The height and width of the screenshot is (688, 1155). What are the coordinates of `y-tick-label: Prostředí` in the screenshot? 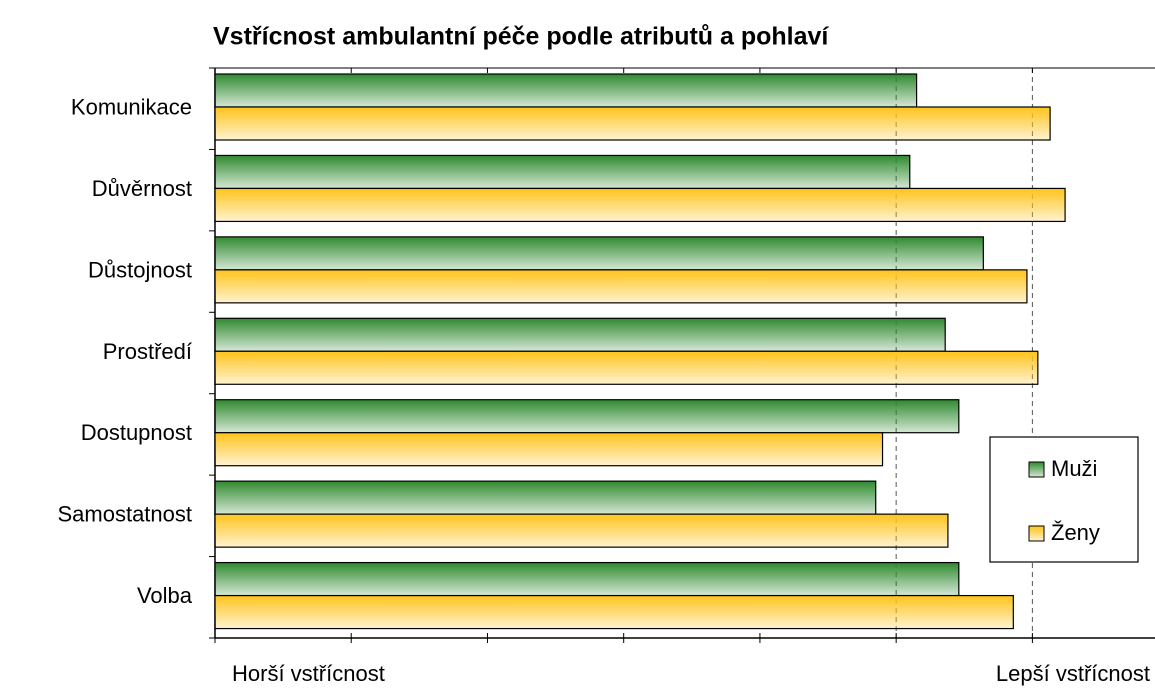 It's located at (147, 351).